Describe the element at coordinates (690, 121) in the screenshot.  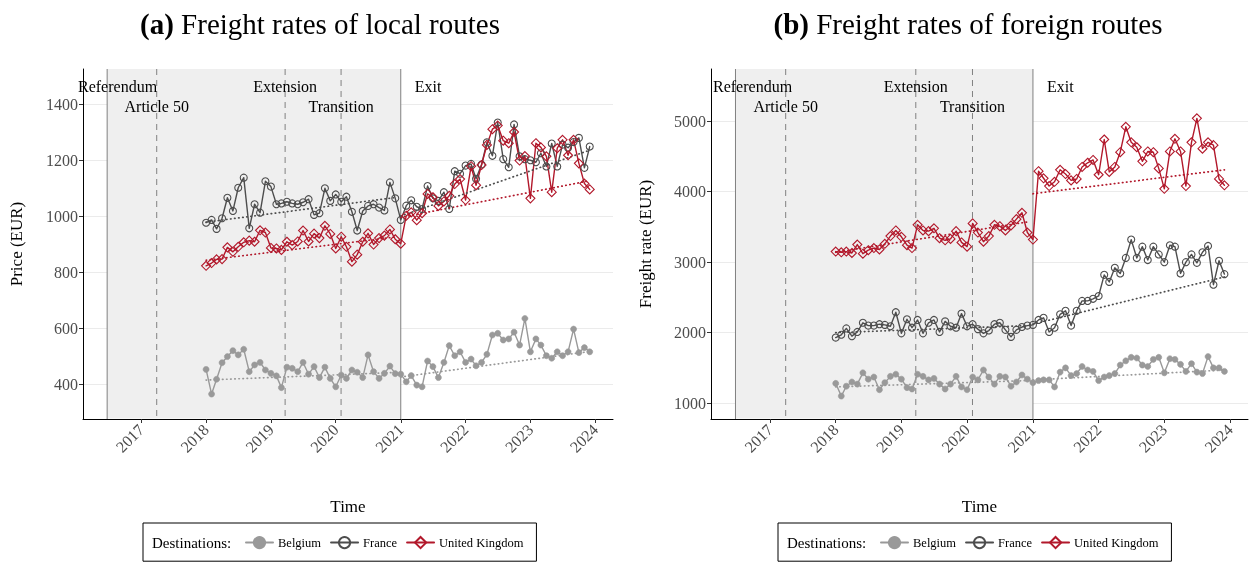
I see `y-tick-label: 5000` at that location.